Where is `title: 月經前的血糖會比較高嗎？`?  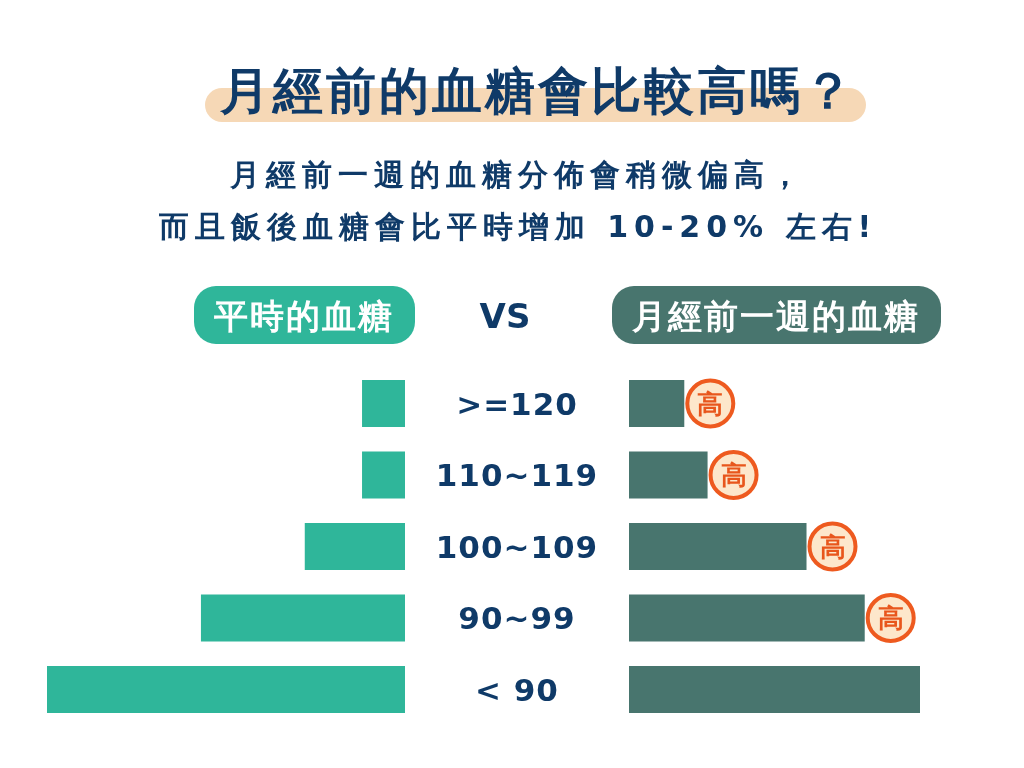 title: 月經前的血糖會比較高嗎？ is located at coordinates (535, 92).